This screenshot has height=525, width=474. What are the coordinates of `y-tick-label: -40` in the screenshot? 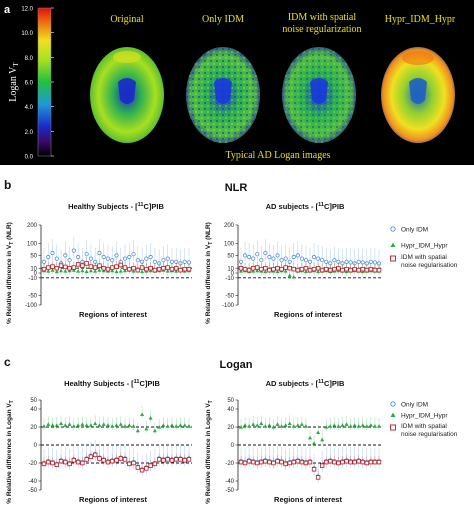 It's located at (229, 482).